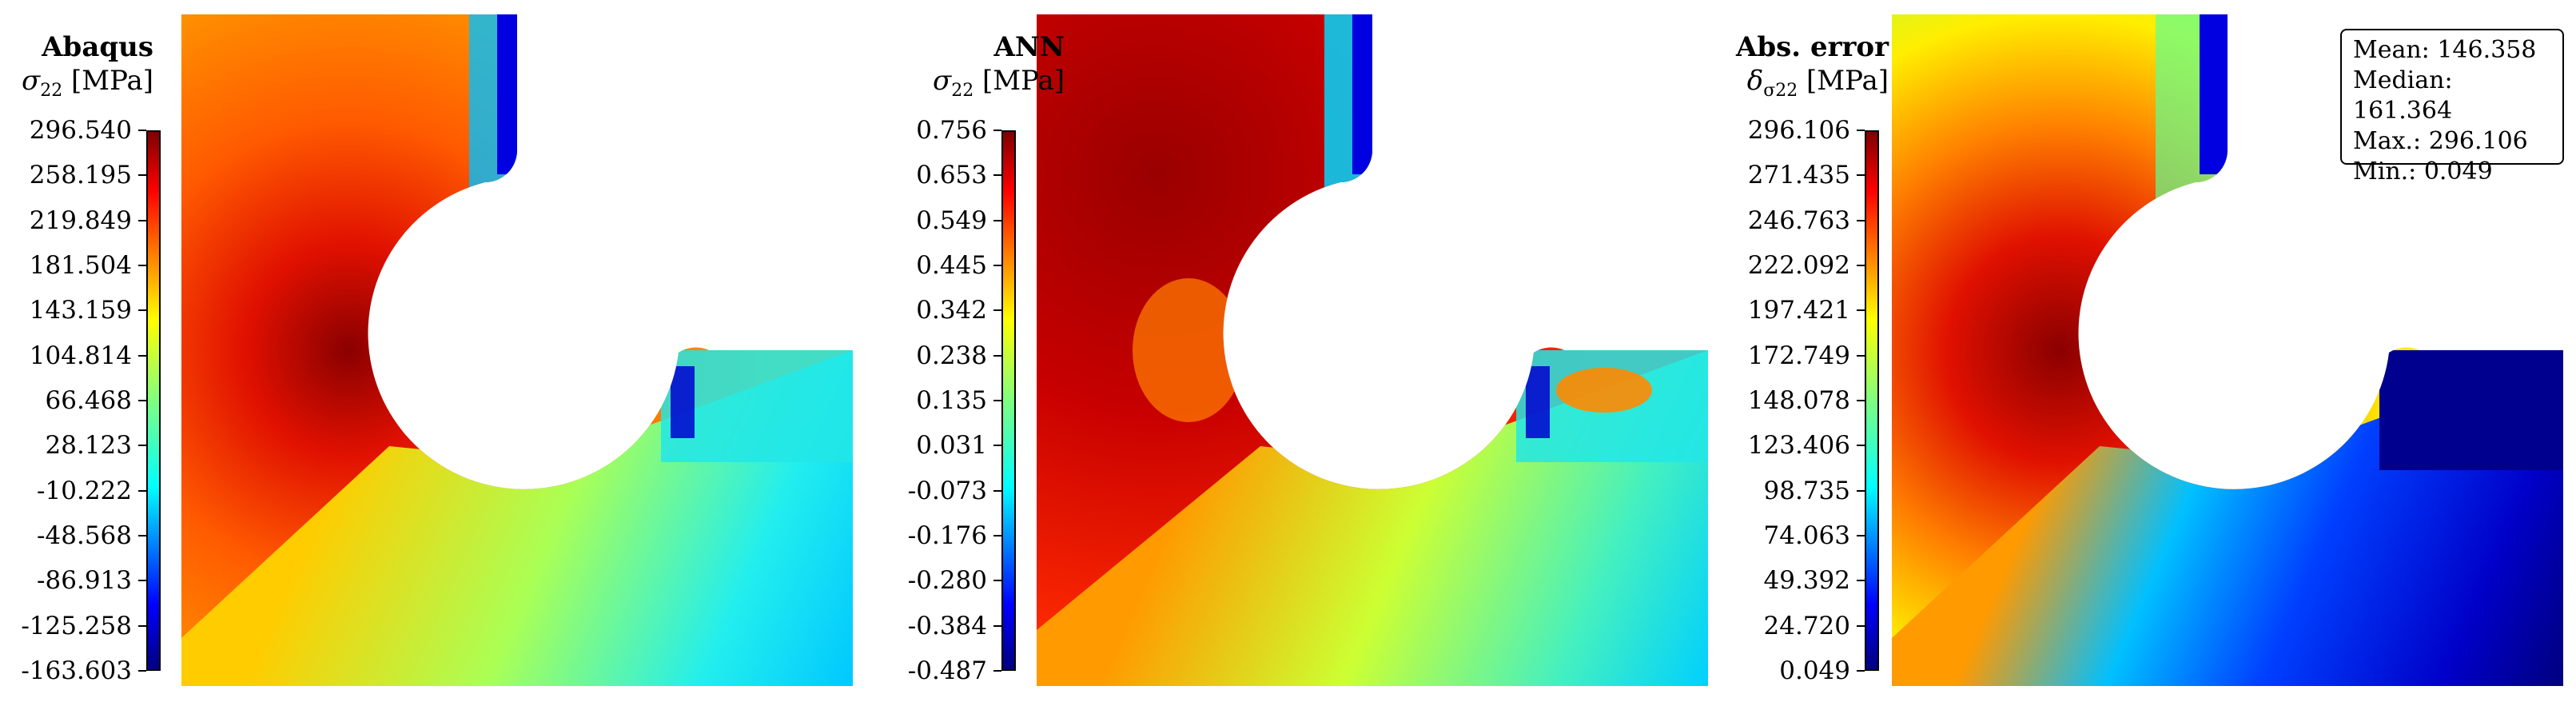 This screenshot has width=2576, height=702. Describe the element at coordinates (1812, 47) in the screenshot. I see `title-name: Abs. error` at that location.